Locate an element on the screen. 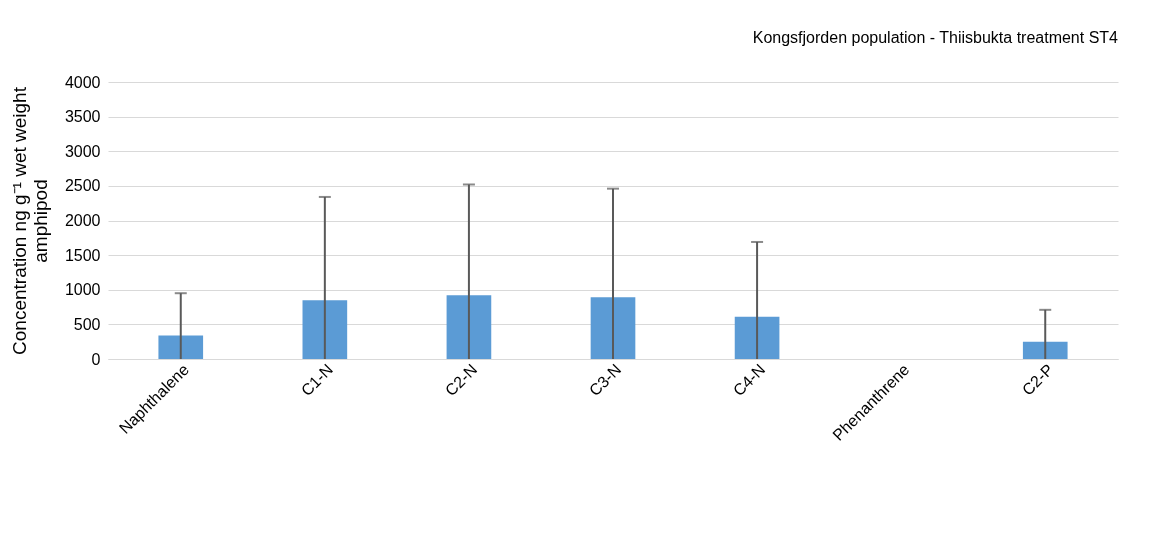 This screenshot has width=1157, height=533. y-tick-label: 2000 is located at coordinates (82, 220).